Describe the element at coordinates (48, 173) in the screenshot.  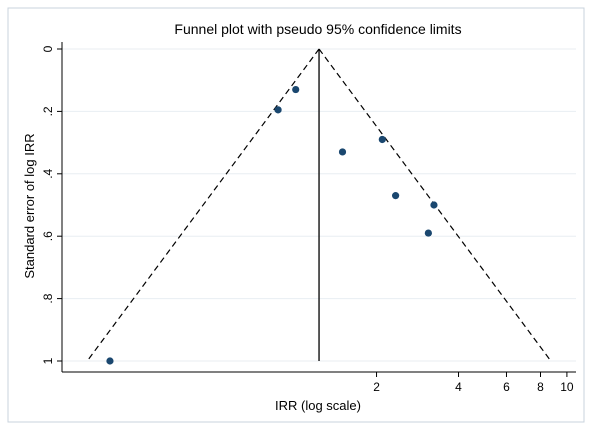
I see `y-tick-label-2: .4` at that location.